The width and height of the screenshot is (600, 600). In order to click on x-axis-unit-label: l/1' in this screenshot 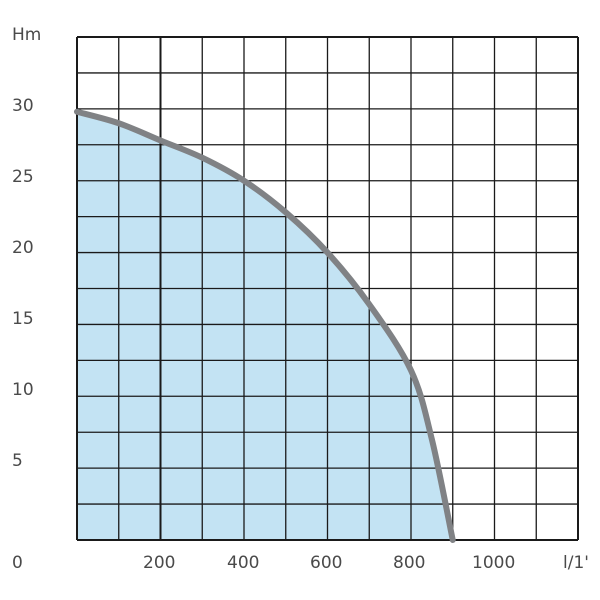, I will do `click(576, 563)`.